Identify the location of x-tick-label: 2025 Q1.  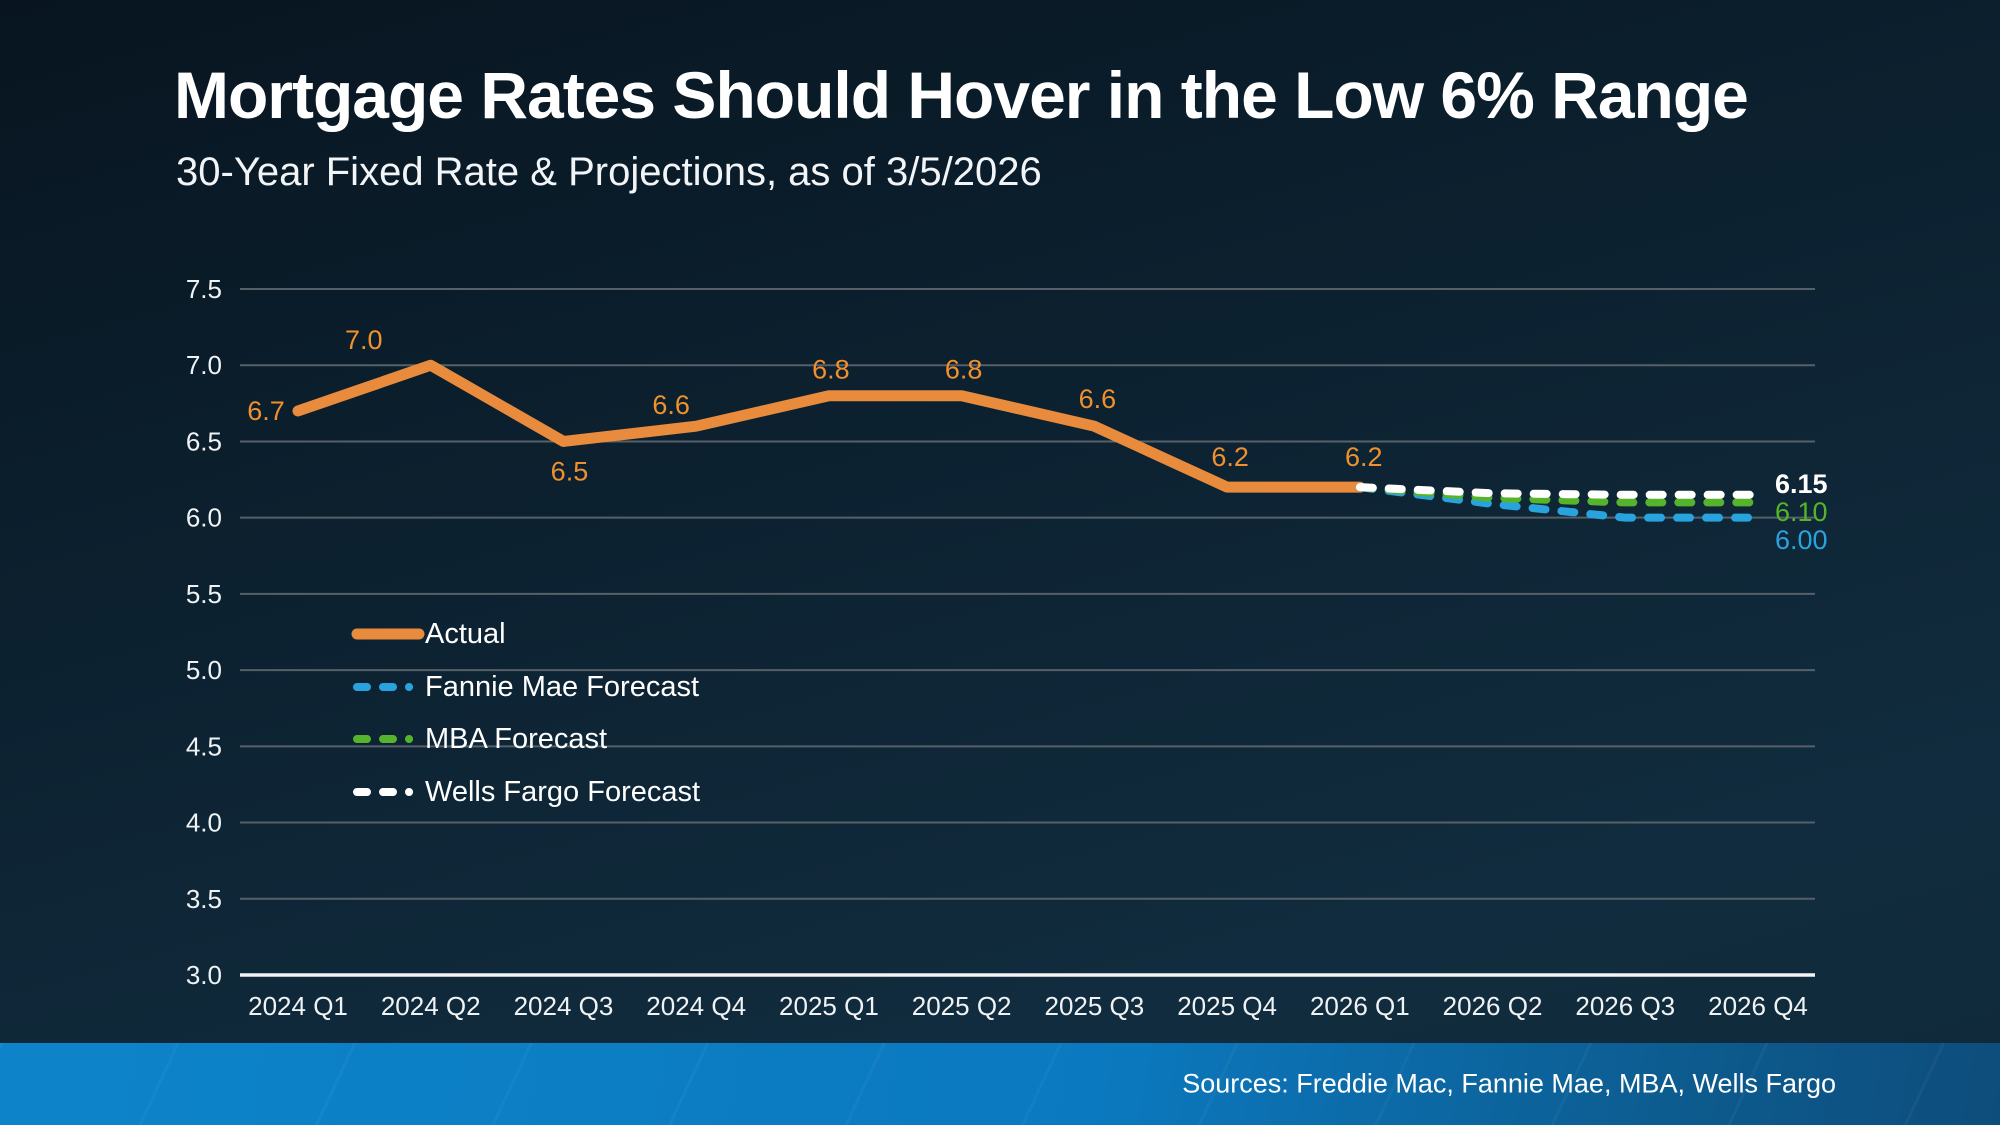
(829, 1006).